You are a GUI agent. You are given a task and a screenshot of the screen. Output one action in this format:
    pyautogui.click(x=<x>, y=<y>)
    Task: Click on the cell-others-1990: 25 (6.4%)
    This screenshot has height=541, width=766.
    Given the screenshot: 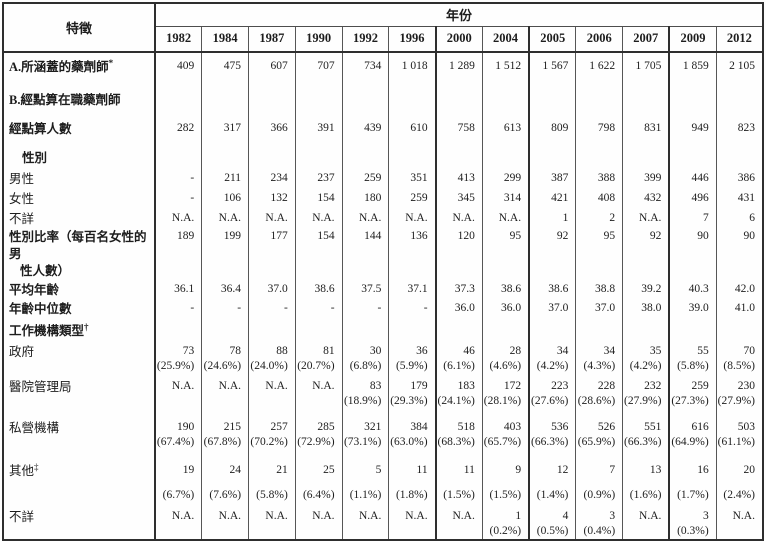 What is the action you would take?
    pyautogui.click(x=318, y=483)
    